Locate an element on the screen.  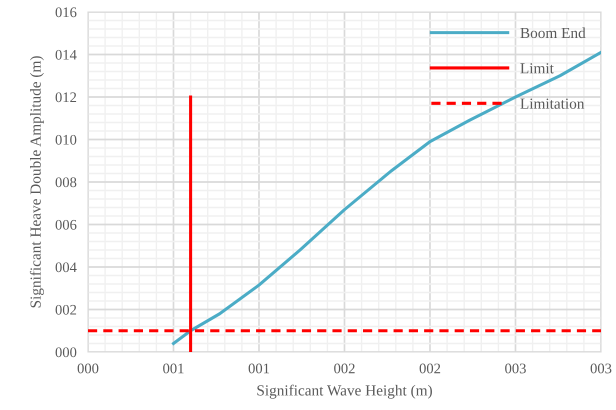
y-tick-label: 016 is located at coordinates (66, 12).